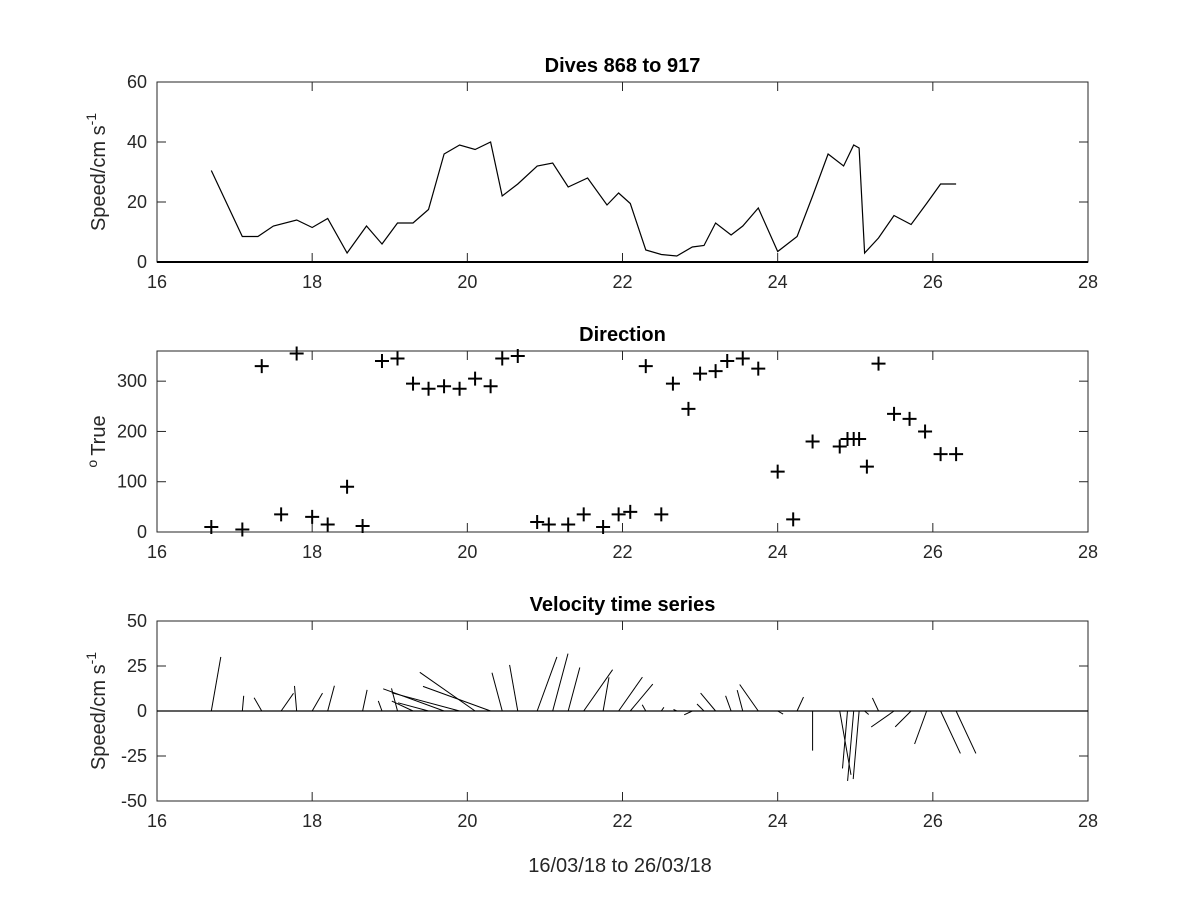  What do you see at coordinates (134, 801) in the screenshot?
I see `y-tick-label: -50` at bounding box center [134, 801].